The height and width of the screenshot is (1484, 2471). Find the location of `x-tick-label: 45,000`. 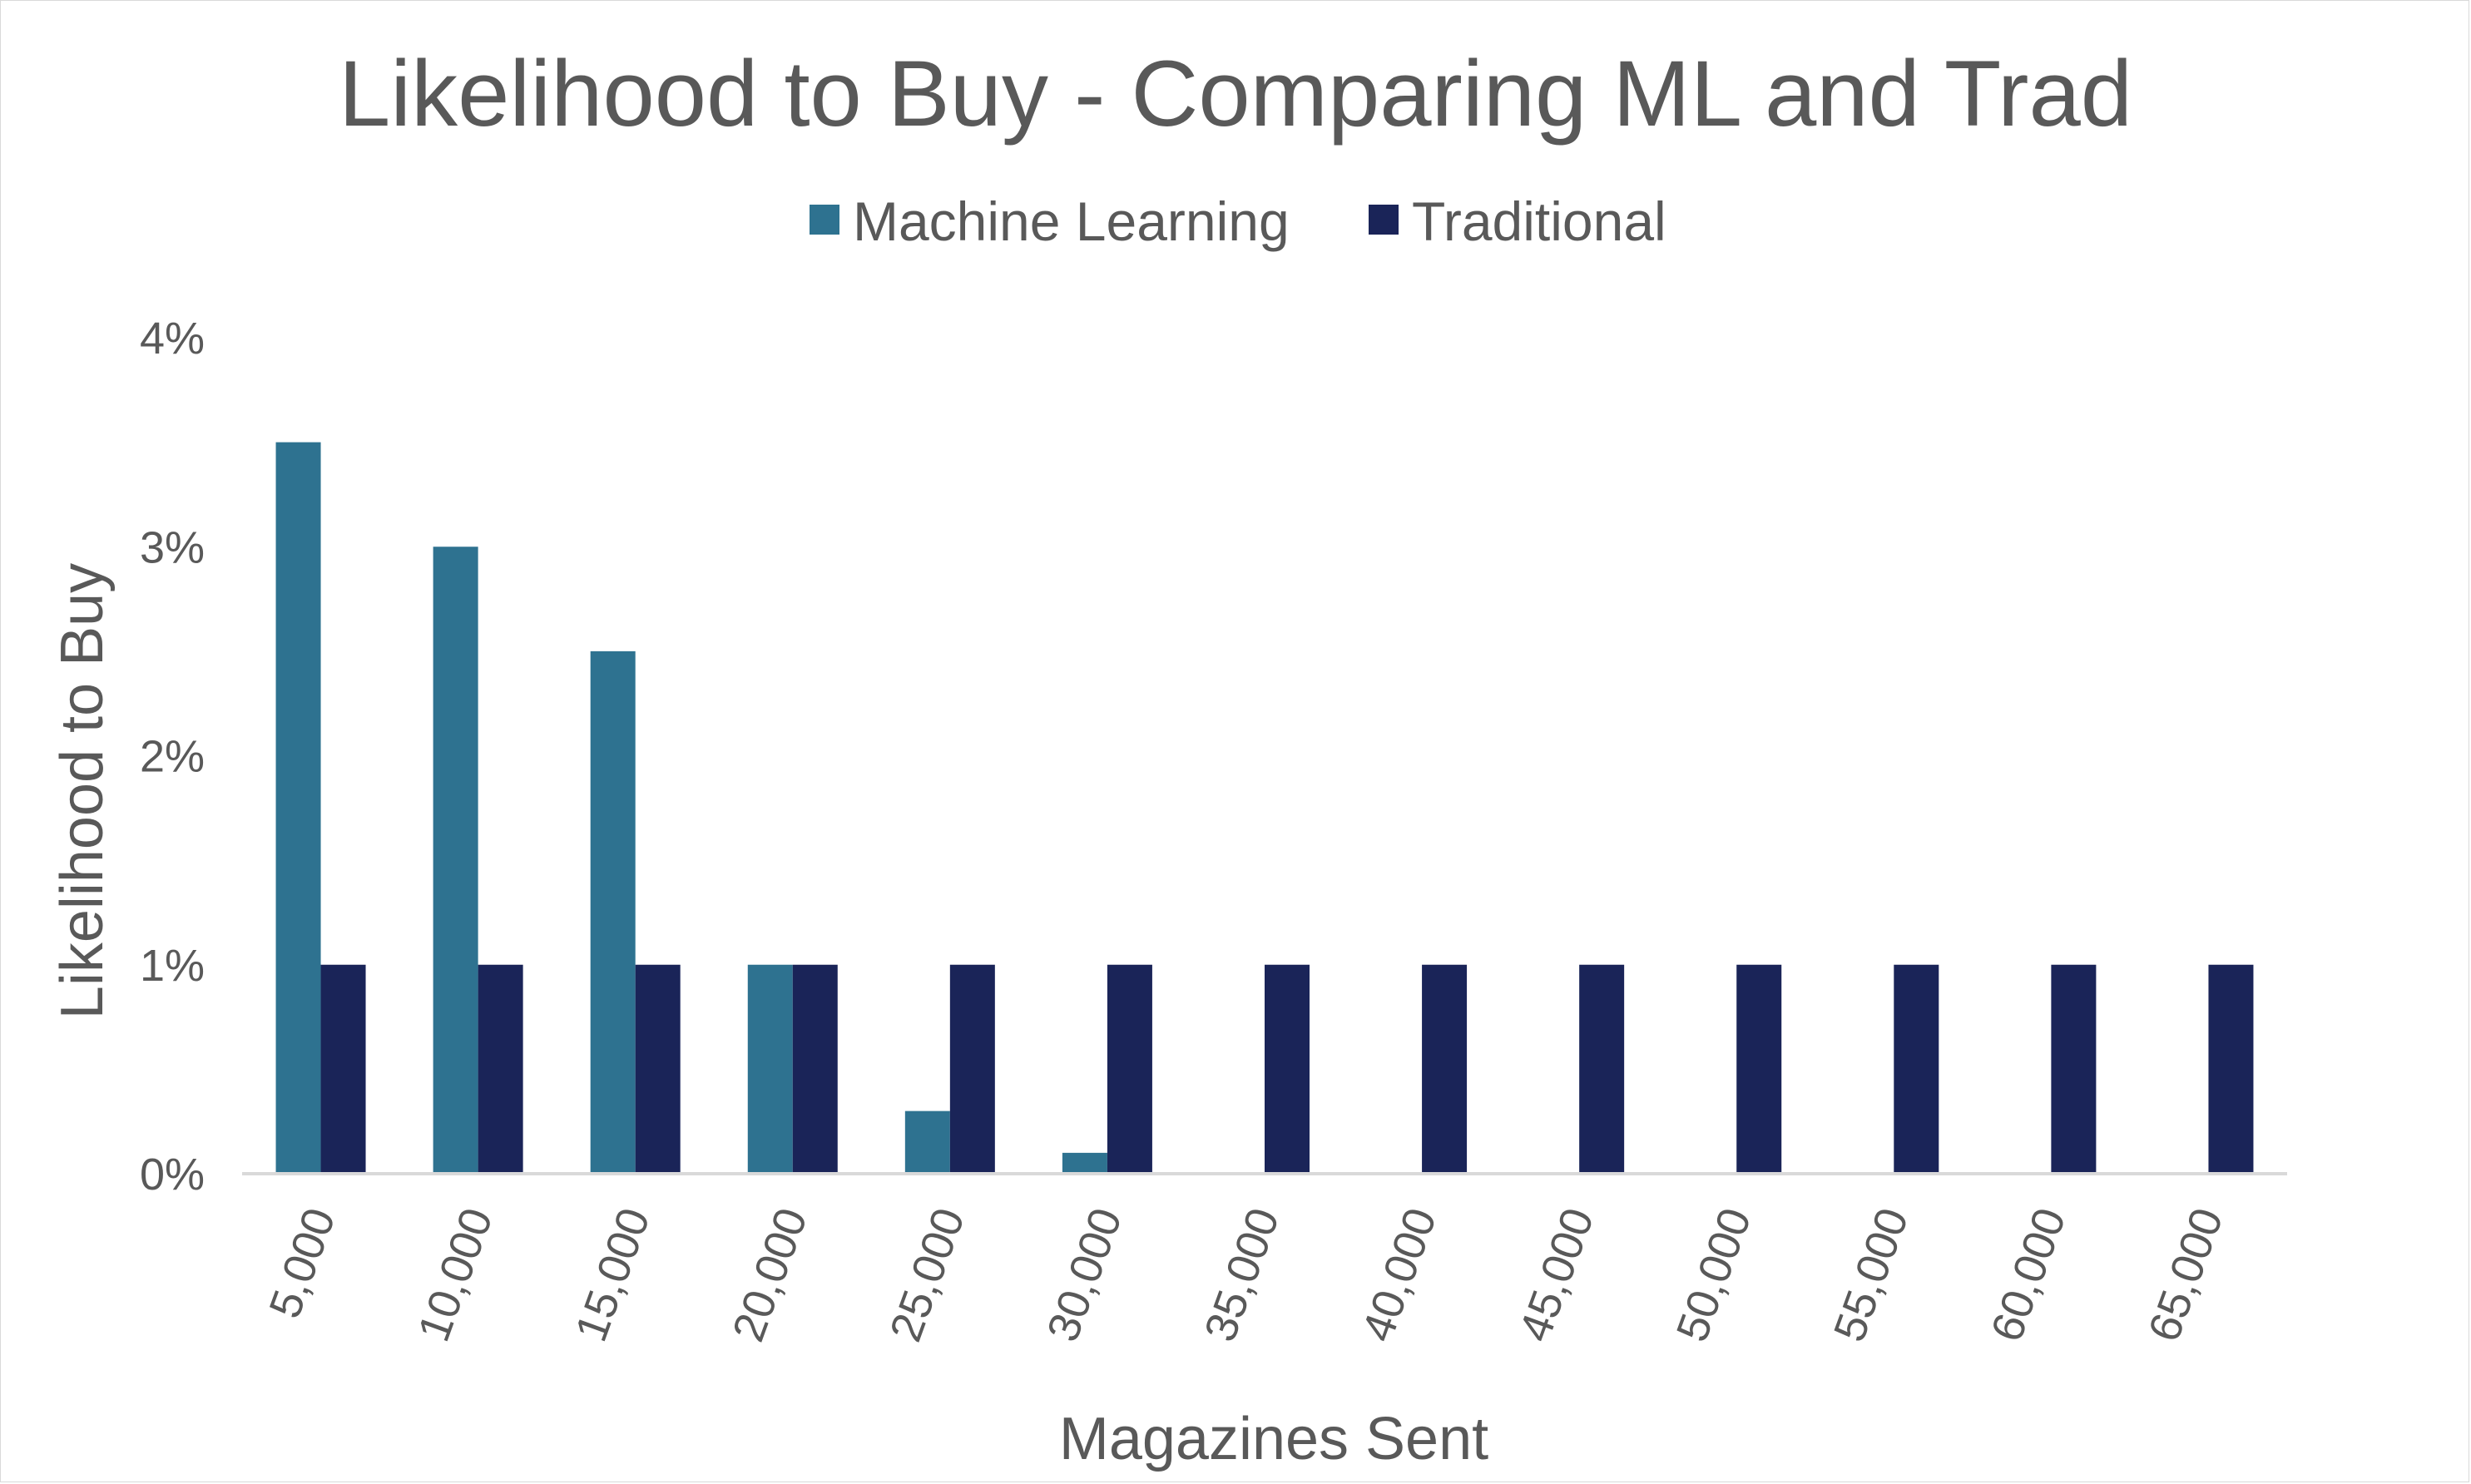

x-tick-label: 45,000 is located at coordinates (1557, 1275).